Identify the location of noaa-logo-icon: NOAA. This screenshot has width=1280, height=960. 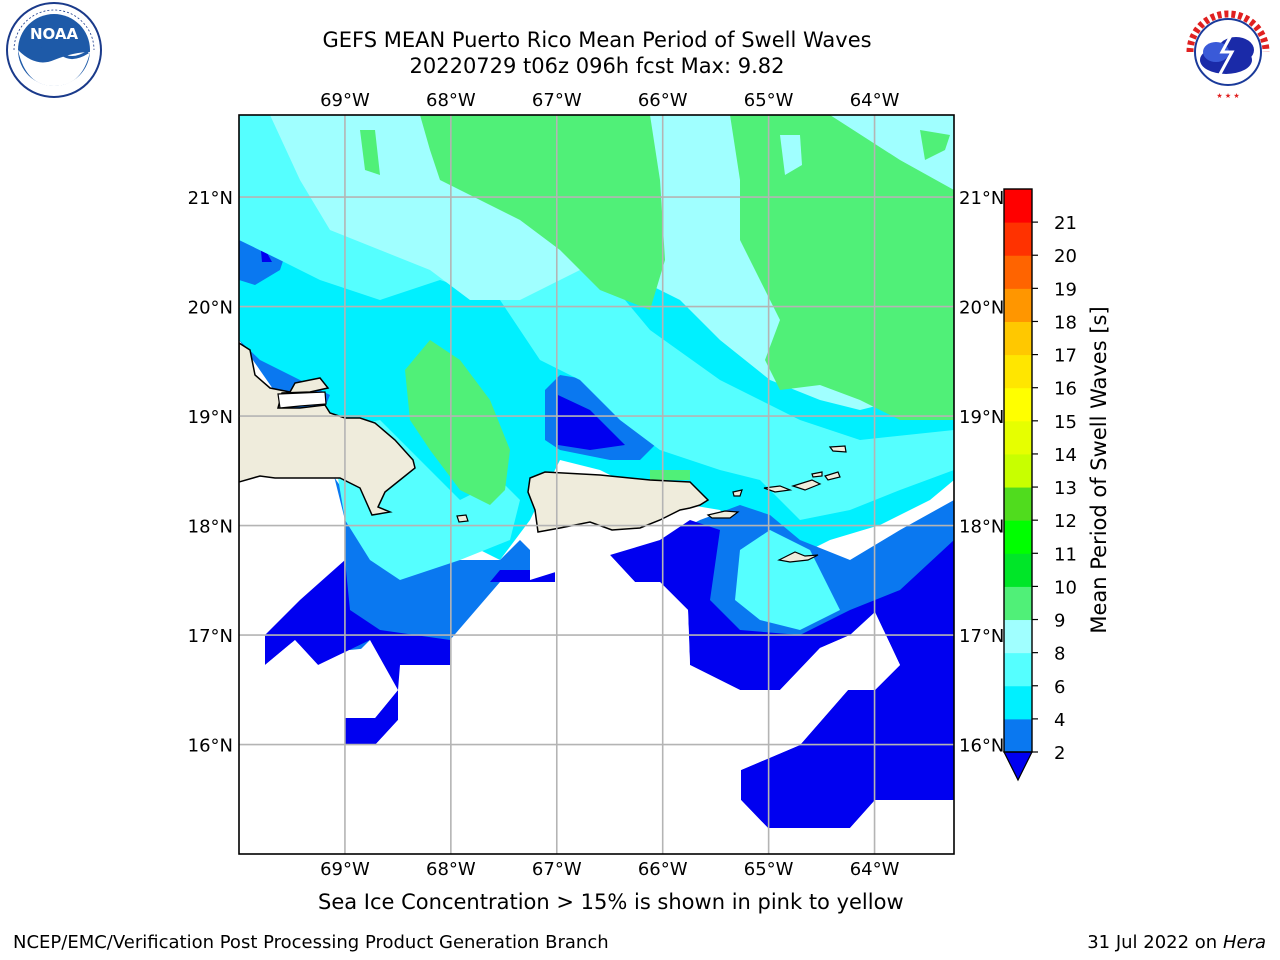
(54, 50).